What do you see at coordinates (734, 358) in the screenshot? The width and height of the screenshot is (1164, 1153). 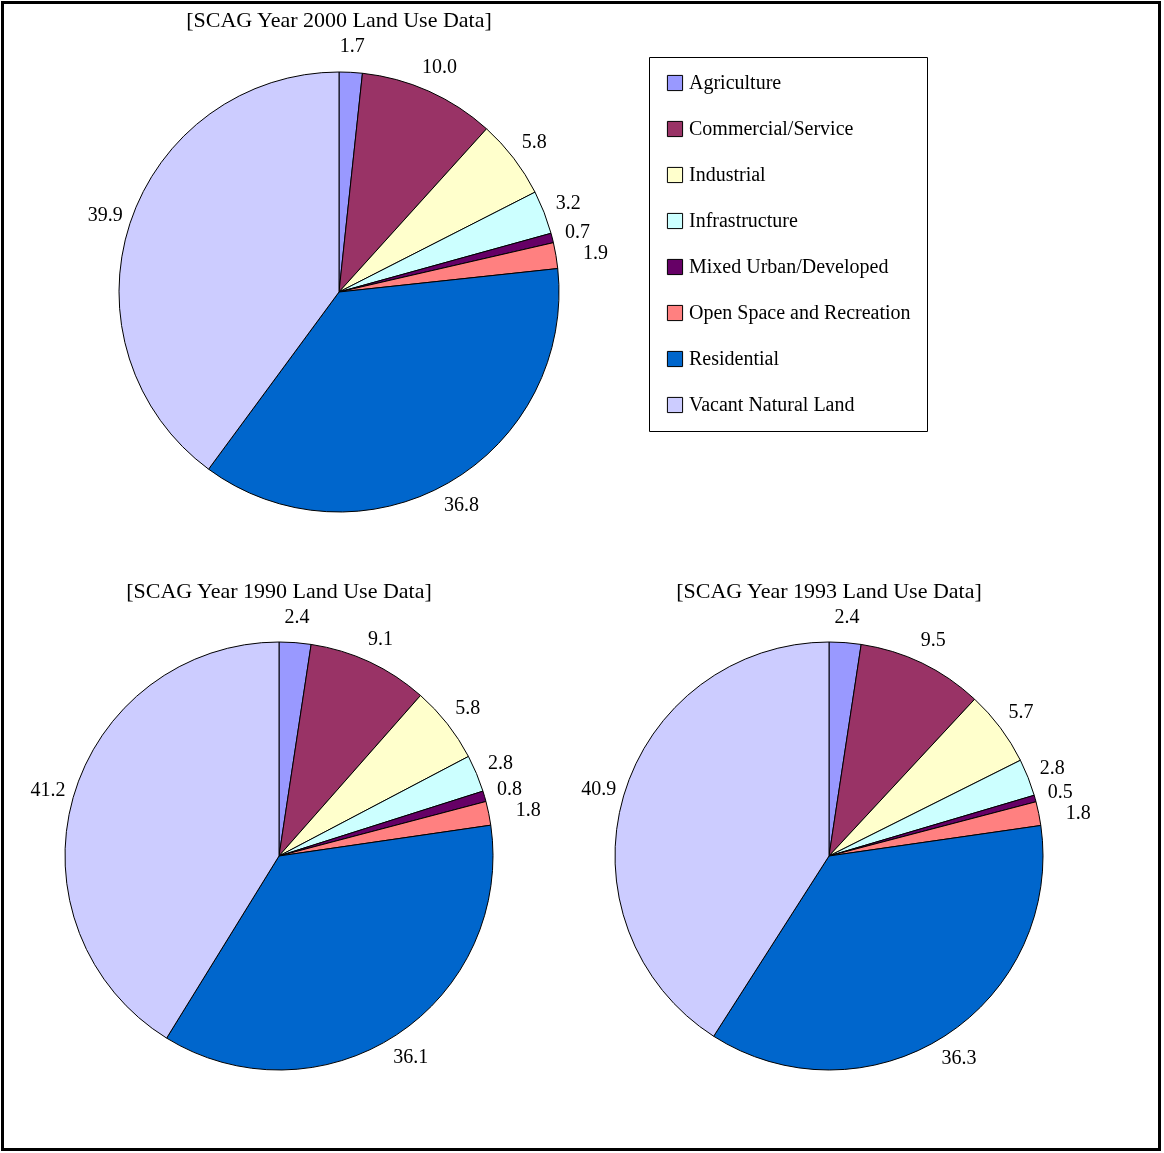 I see `legend-label: Residential` at bounding box center [734, 358].